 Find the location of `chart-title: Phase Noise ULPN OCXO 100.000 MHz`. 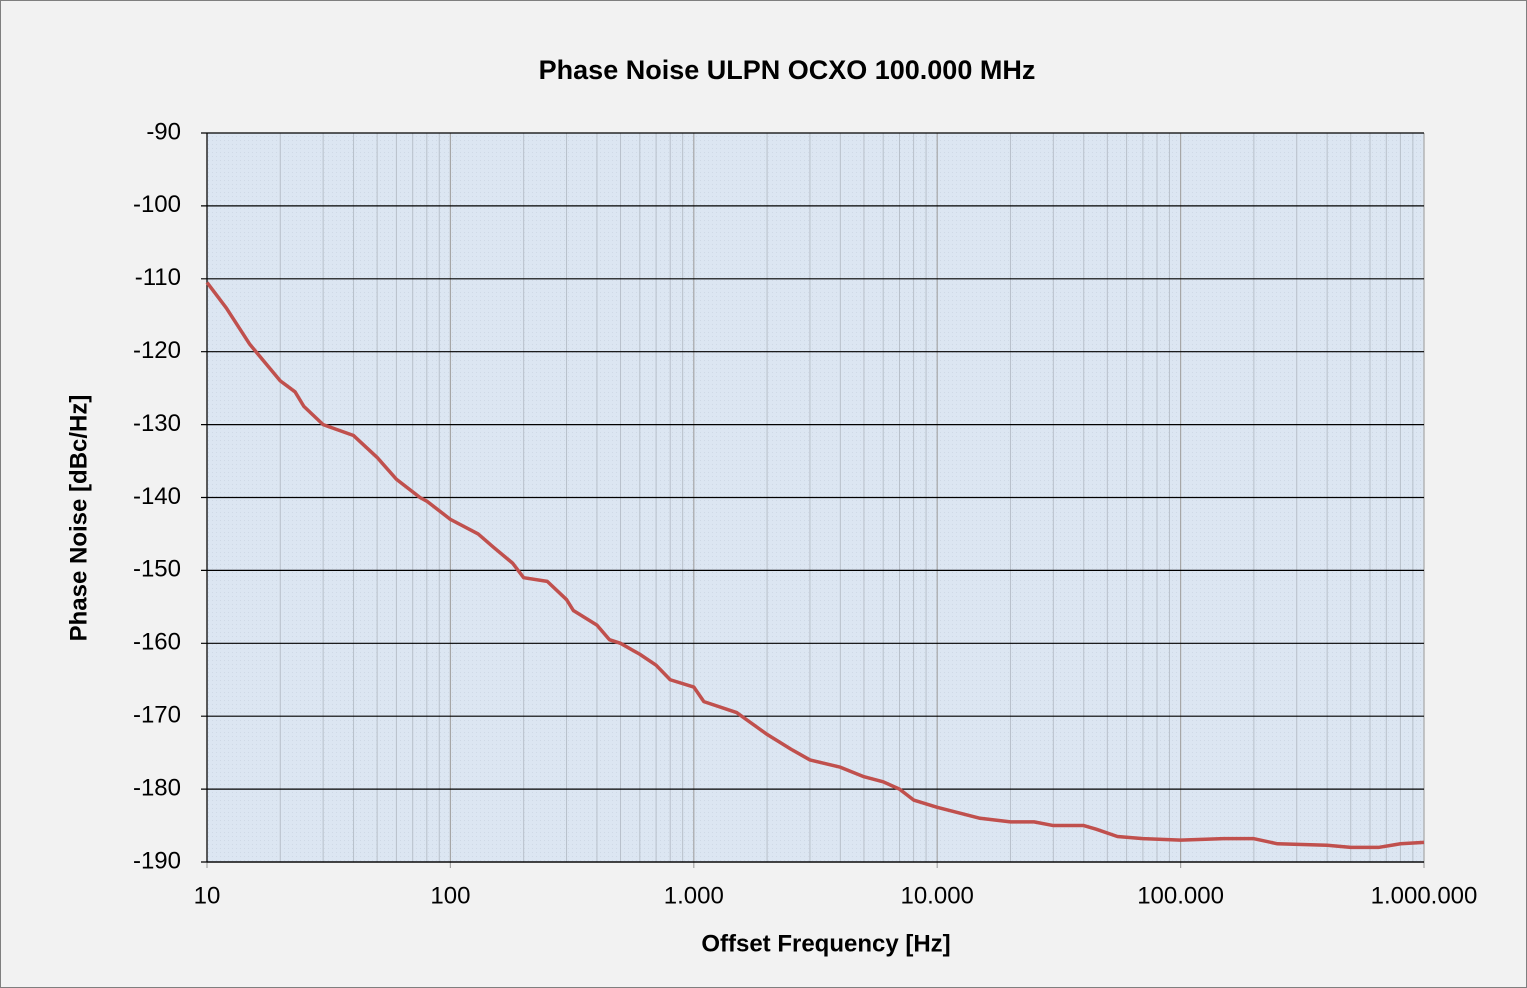

chart-title: Phase Noise ULPN OCXO 100.000 MHz is located at coordinates (787, 70).